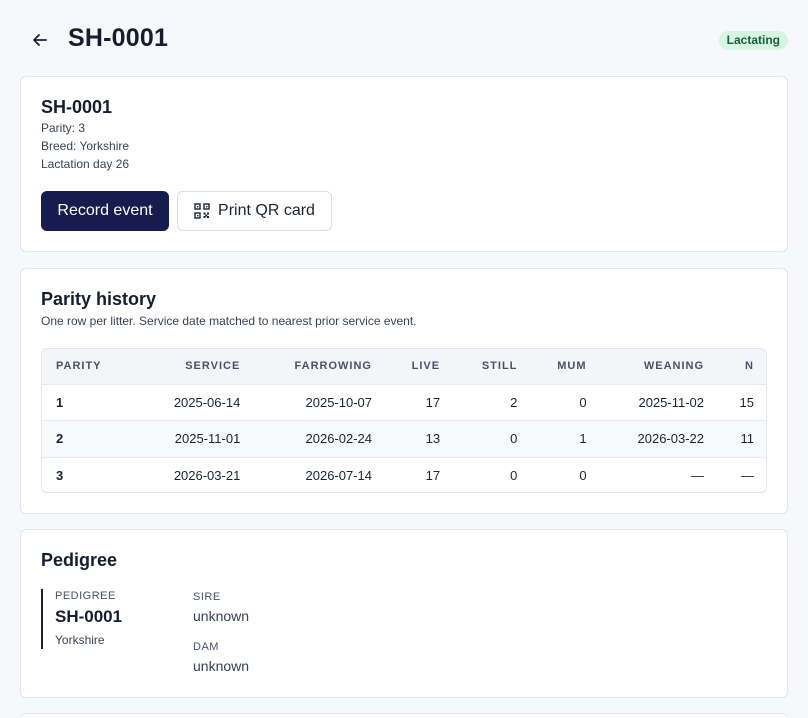  I want to click on cell-service: 2026-03-21, so click(207, 475).